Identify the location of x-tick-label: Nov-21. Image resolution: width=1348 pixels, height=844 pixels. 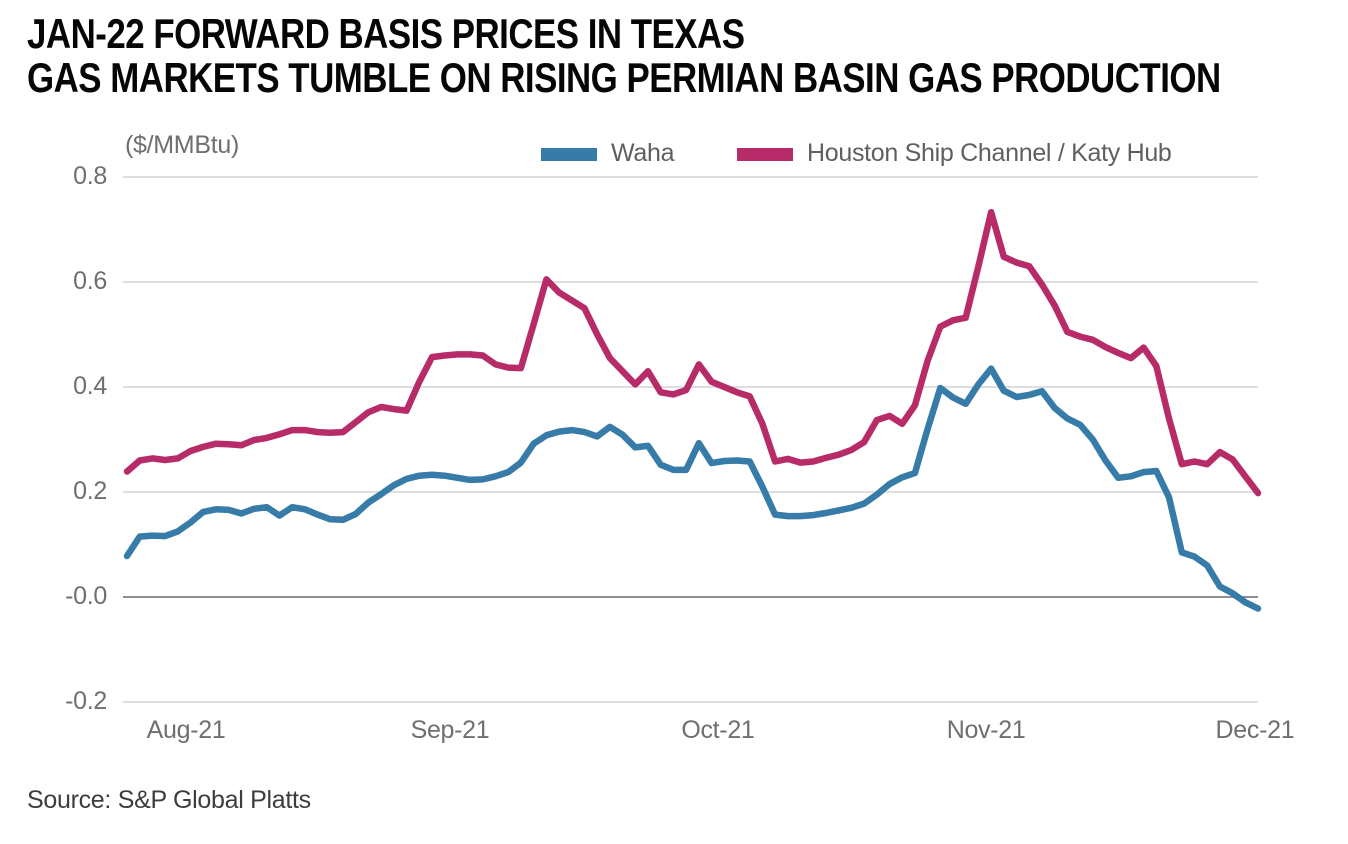
(986, 730).